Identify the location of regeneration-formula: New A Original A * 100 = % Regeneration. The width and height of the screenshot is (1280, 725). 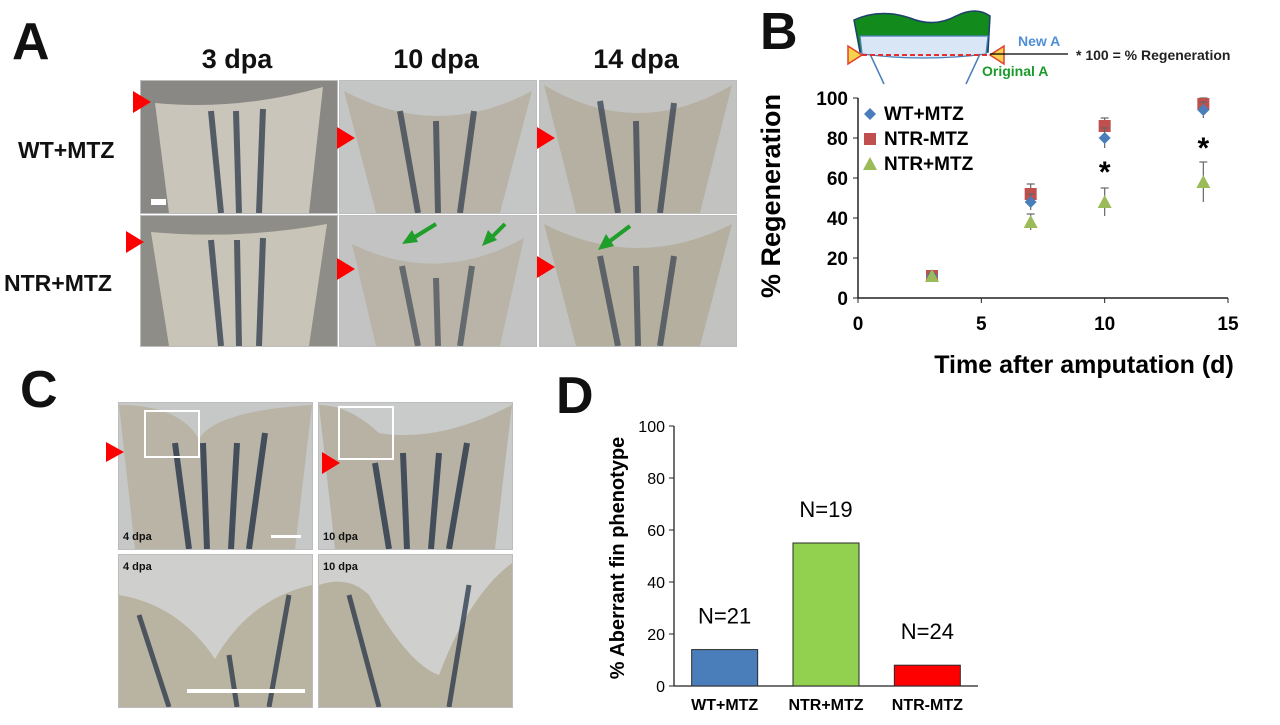
(1038, 47).